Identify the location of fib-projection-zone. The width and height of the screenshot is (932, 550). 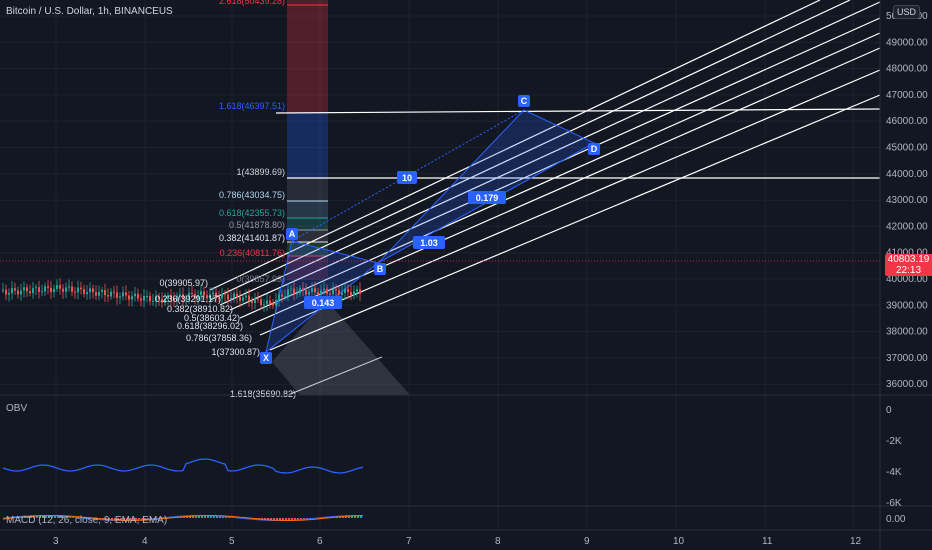
(341, 348).